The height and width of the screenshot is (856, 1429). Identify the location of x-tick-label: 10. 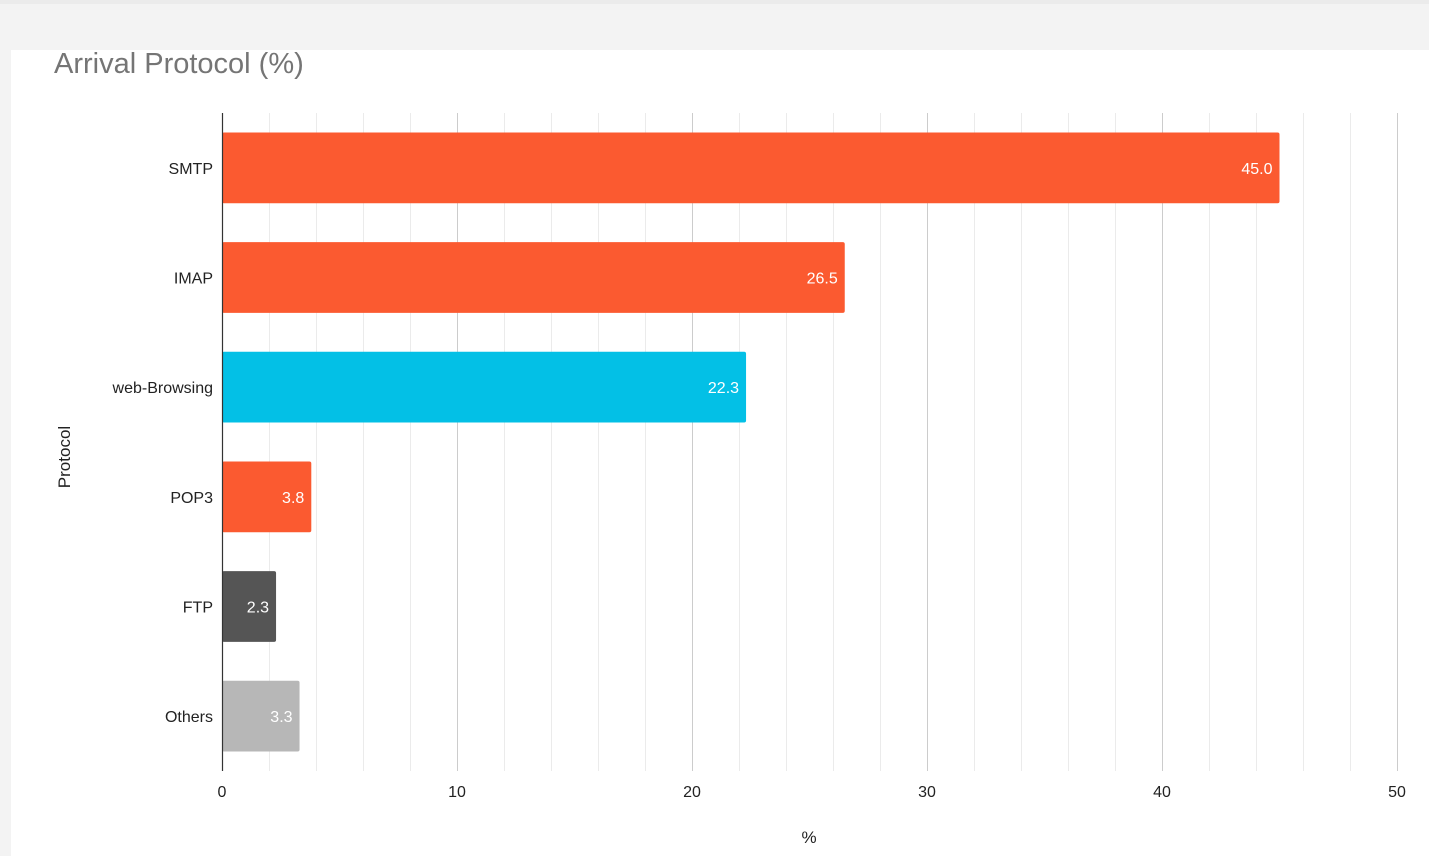
(457, 792).